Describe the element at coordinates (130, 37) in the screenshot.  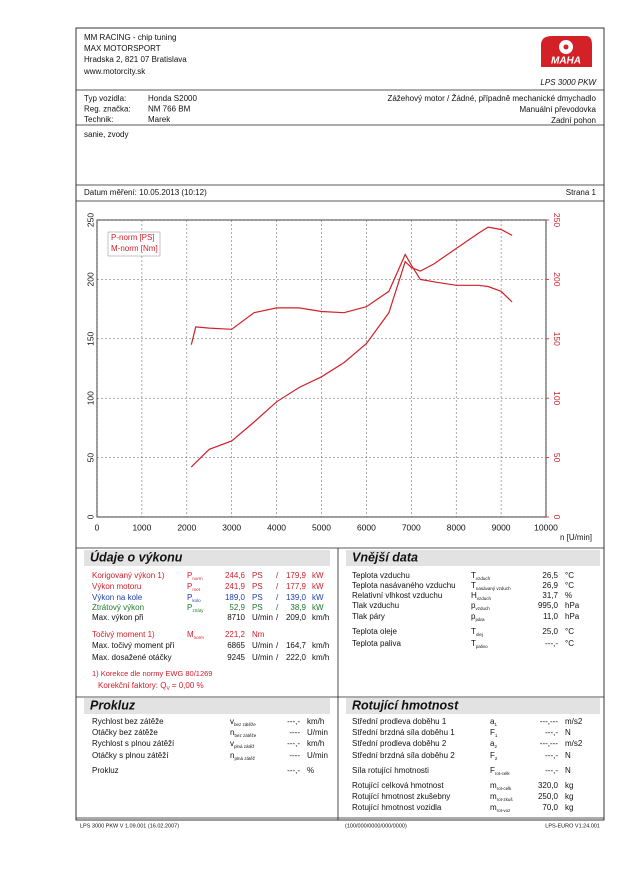
I see `company-line: MM RACING - chip tuning` at that location.